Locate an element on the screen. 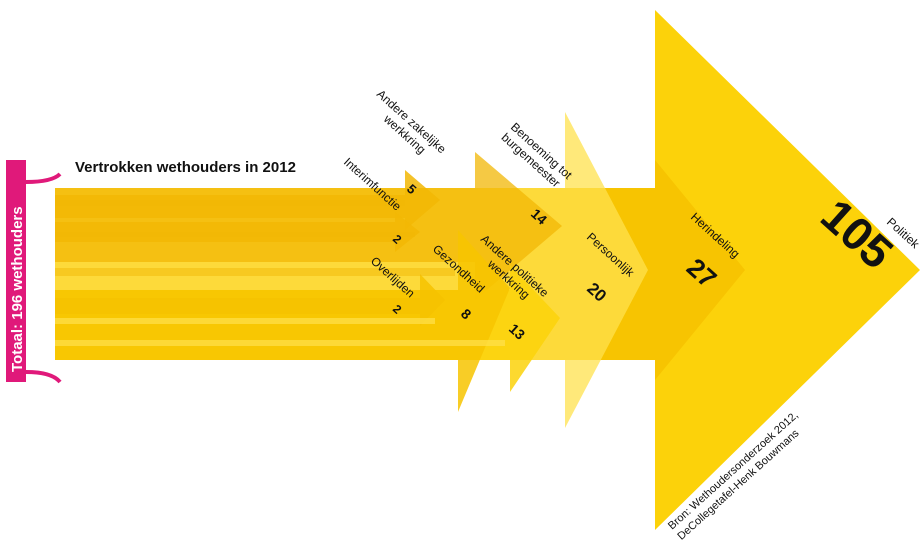 The height and width of the screenshot is (552, 922). total-bracket: Totaal: 196 wethouders is located at coordinates (34, 272).